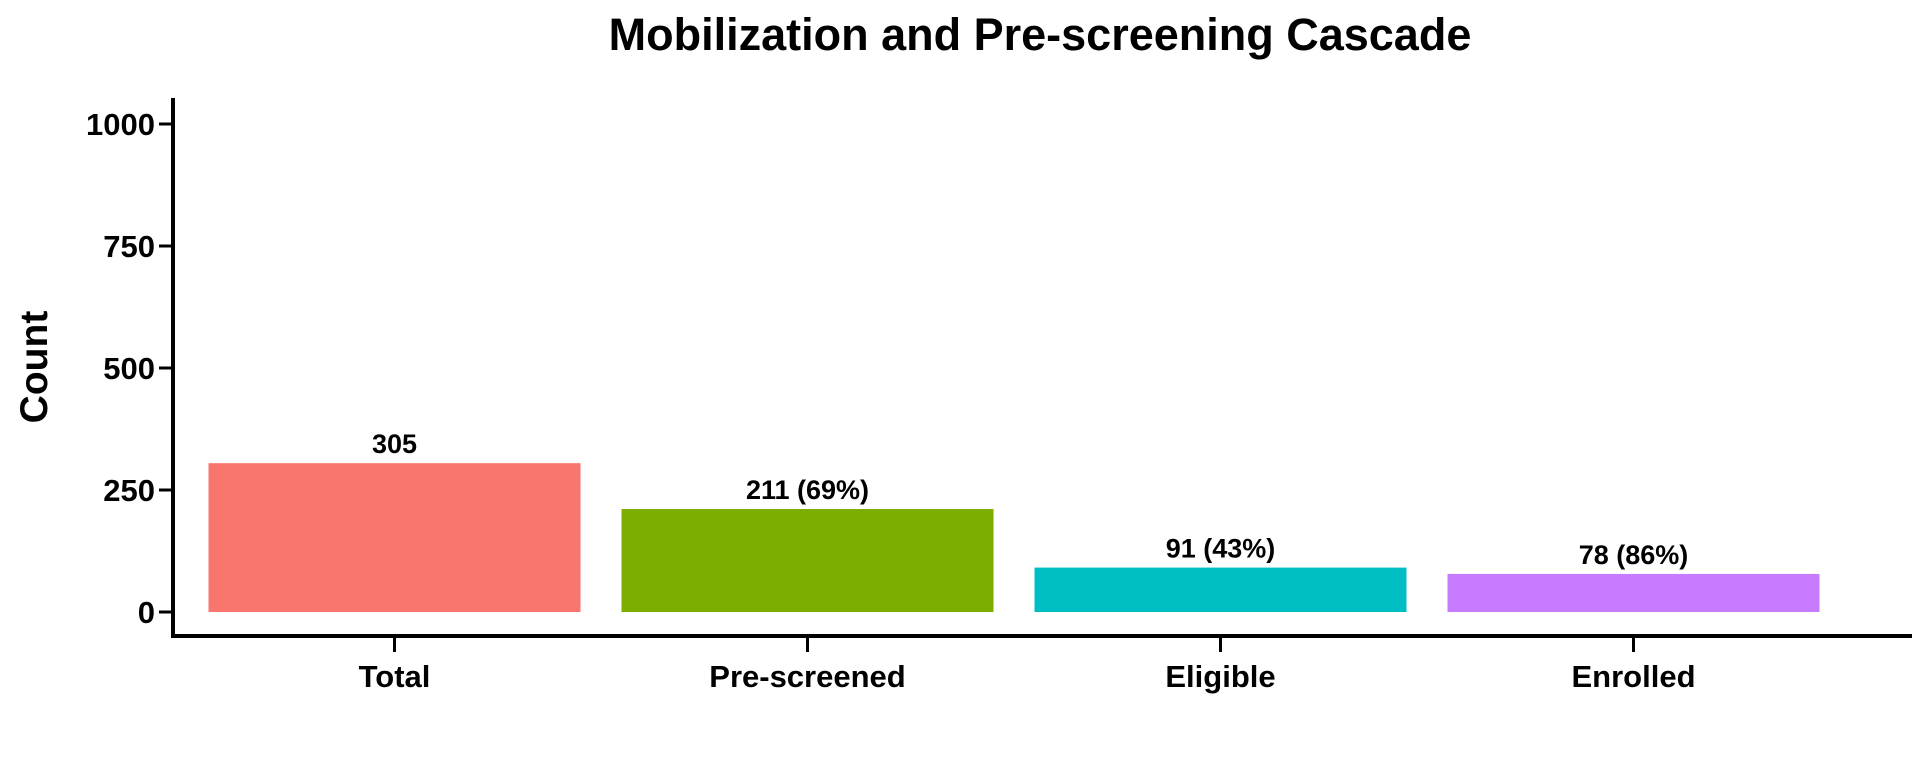 This screenshot has height=768, width=1920. I want to click on x-tick-label: Total, so click(395, 676).